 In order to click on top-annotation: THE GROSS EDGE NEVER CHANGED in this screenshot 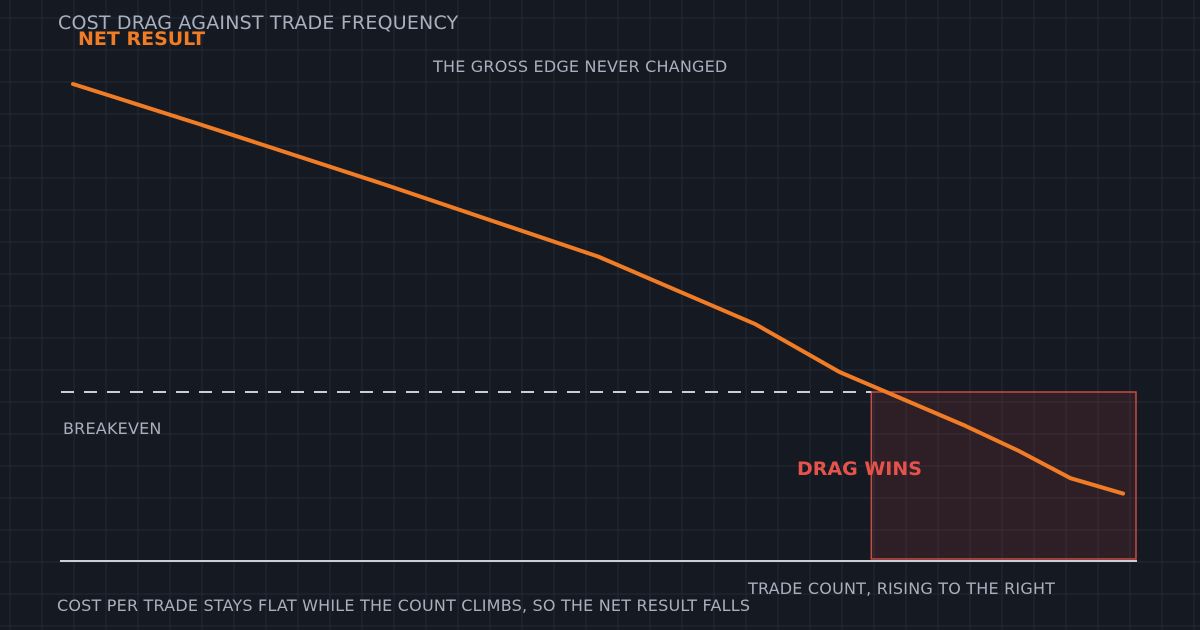, I will do `click(579, 66)`.